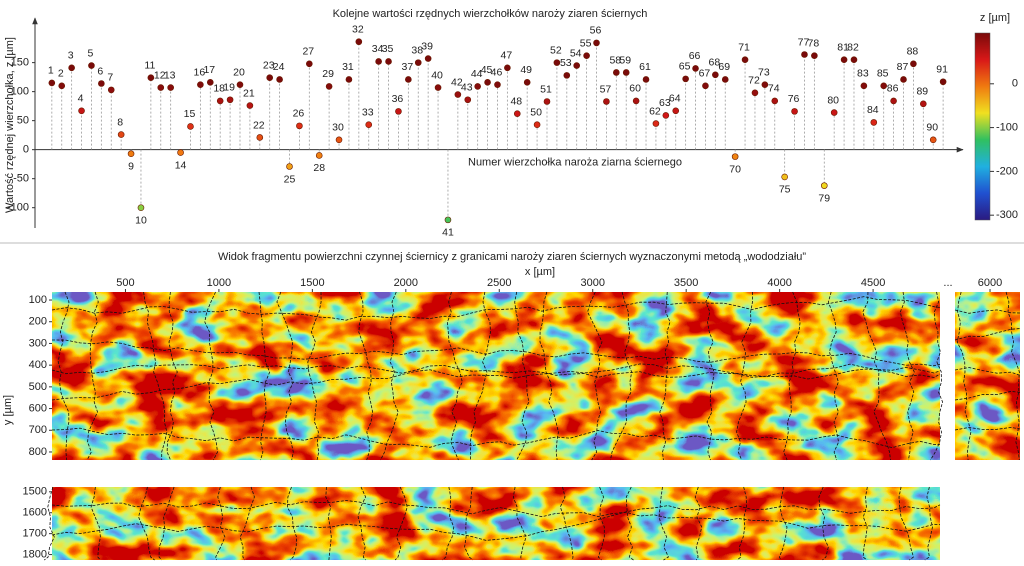 The height and width of the screenshot is (566, 1024). I want to click on point-label: 78, so click(814, 43).